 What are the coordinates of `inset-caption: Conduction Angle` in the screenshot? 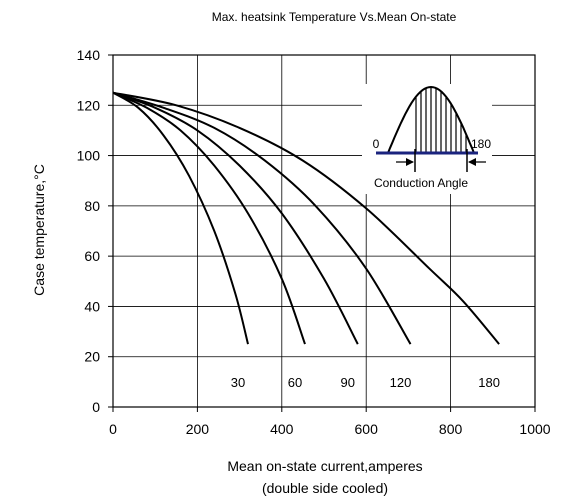 It's located at (421, 183).